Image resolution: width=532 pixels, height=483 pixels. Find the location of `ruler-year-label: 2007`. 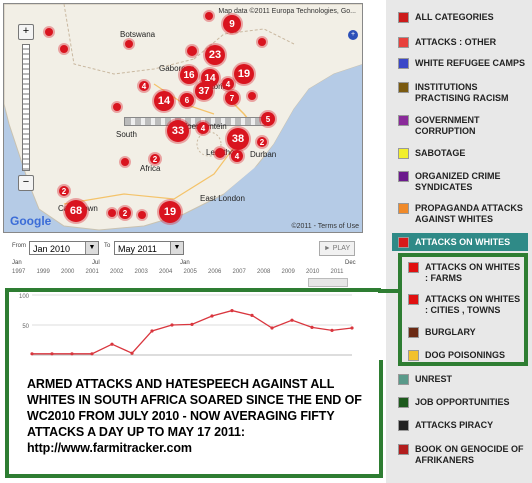

ruler-year-label: 2007 is located at coordinates (239, 272).